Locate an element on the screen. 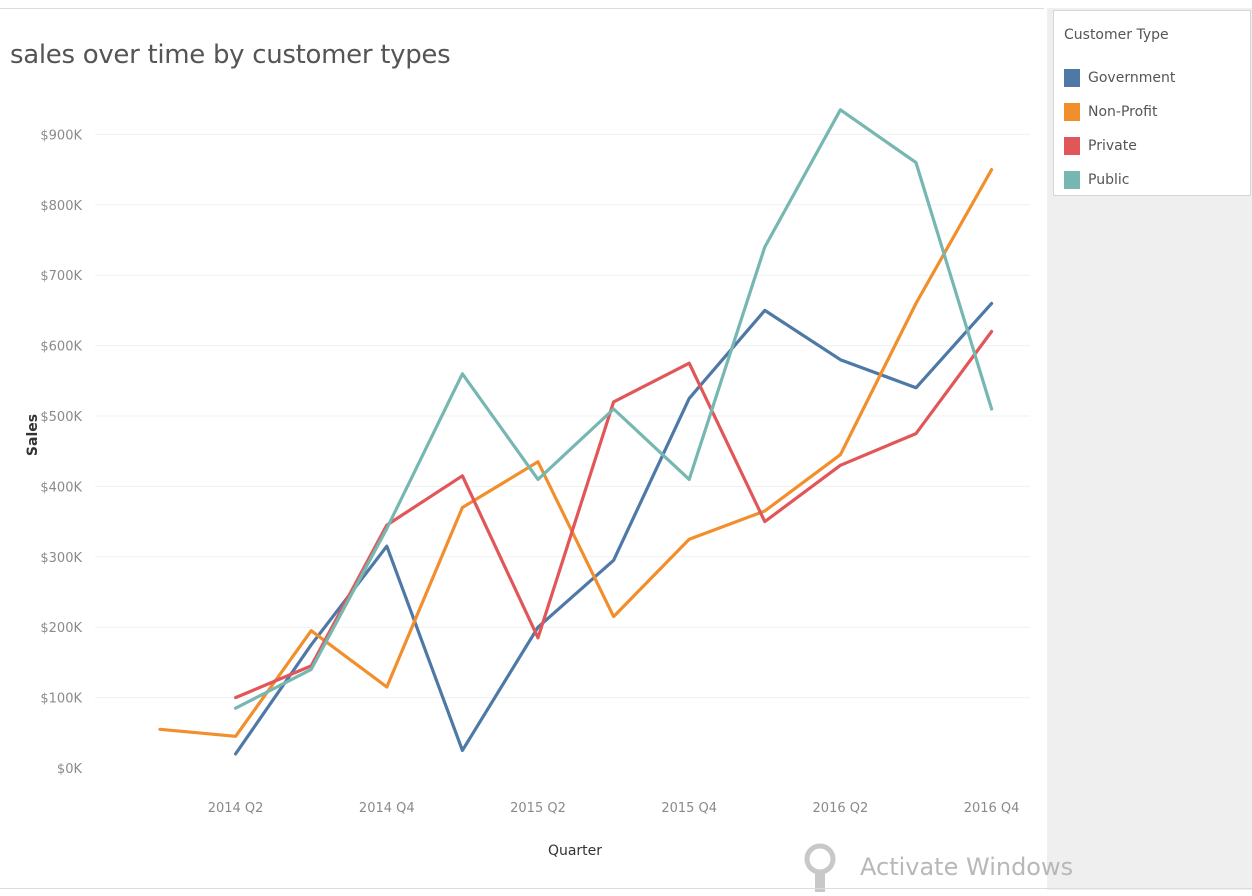 The image size is (1252, 896). y-tick-label: $500K is located at coordinates (61, 417).